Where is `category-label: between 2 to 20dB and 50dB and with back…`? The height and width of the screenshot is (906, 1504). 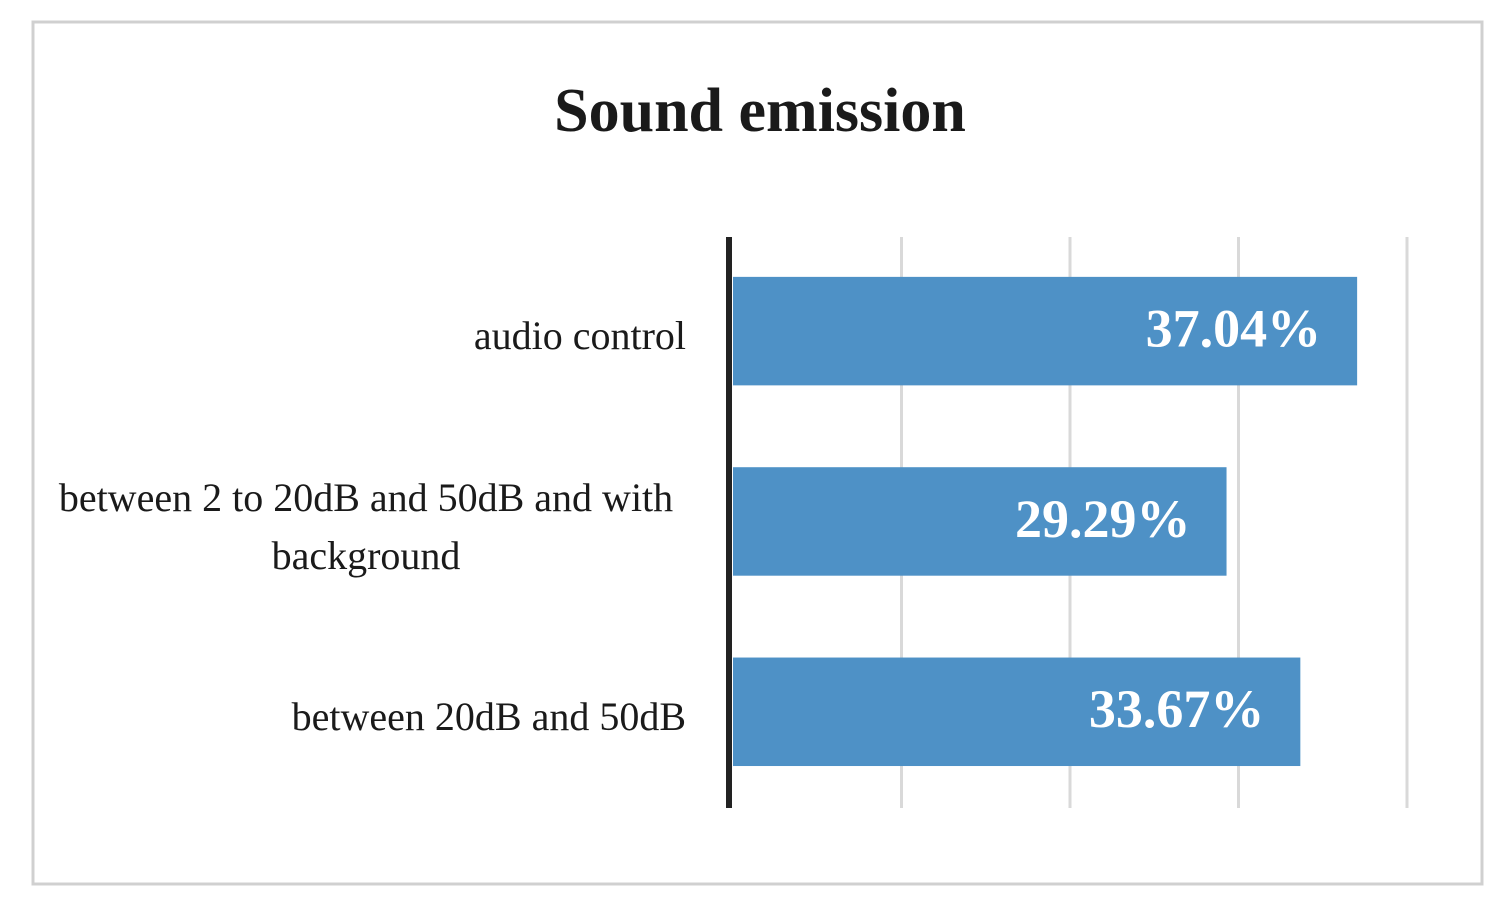 category-label: between 2 to 20dB and 50dB and with back… is located at coordinates (366, 527).